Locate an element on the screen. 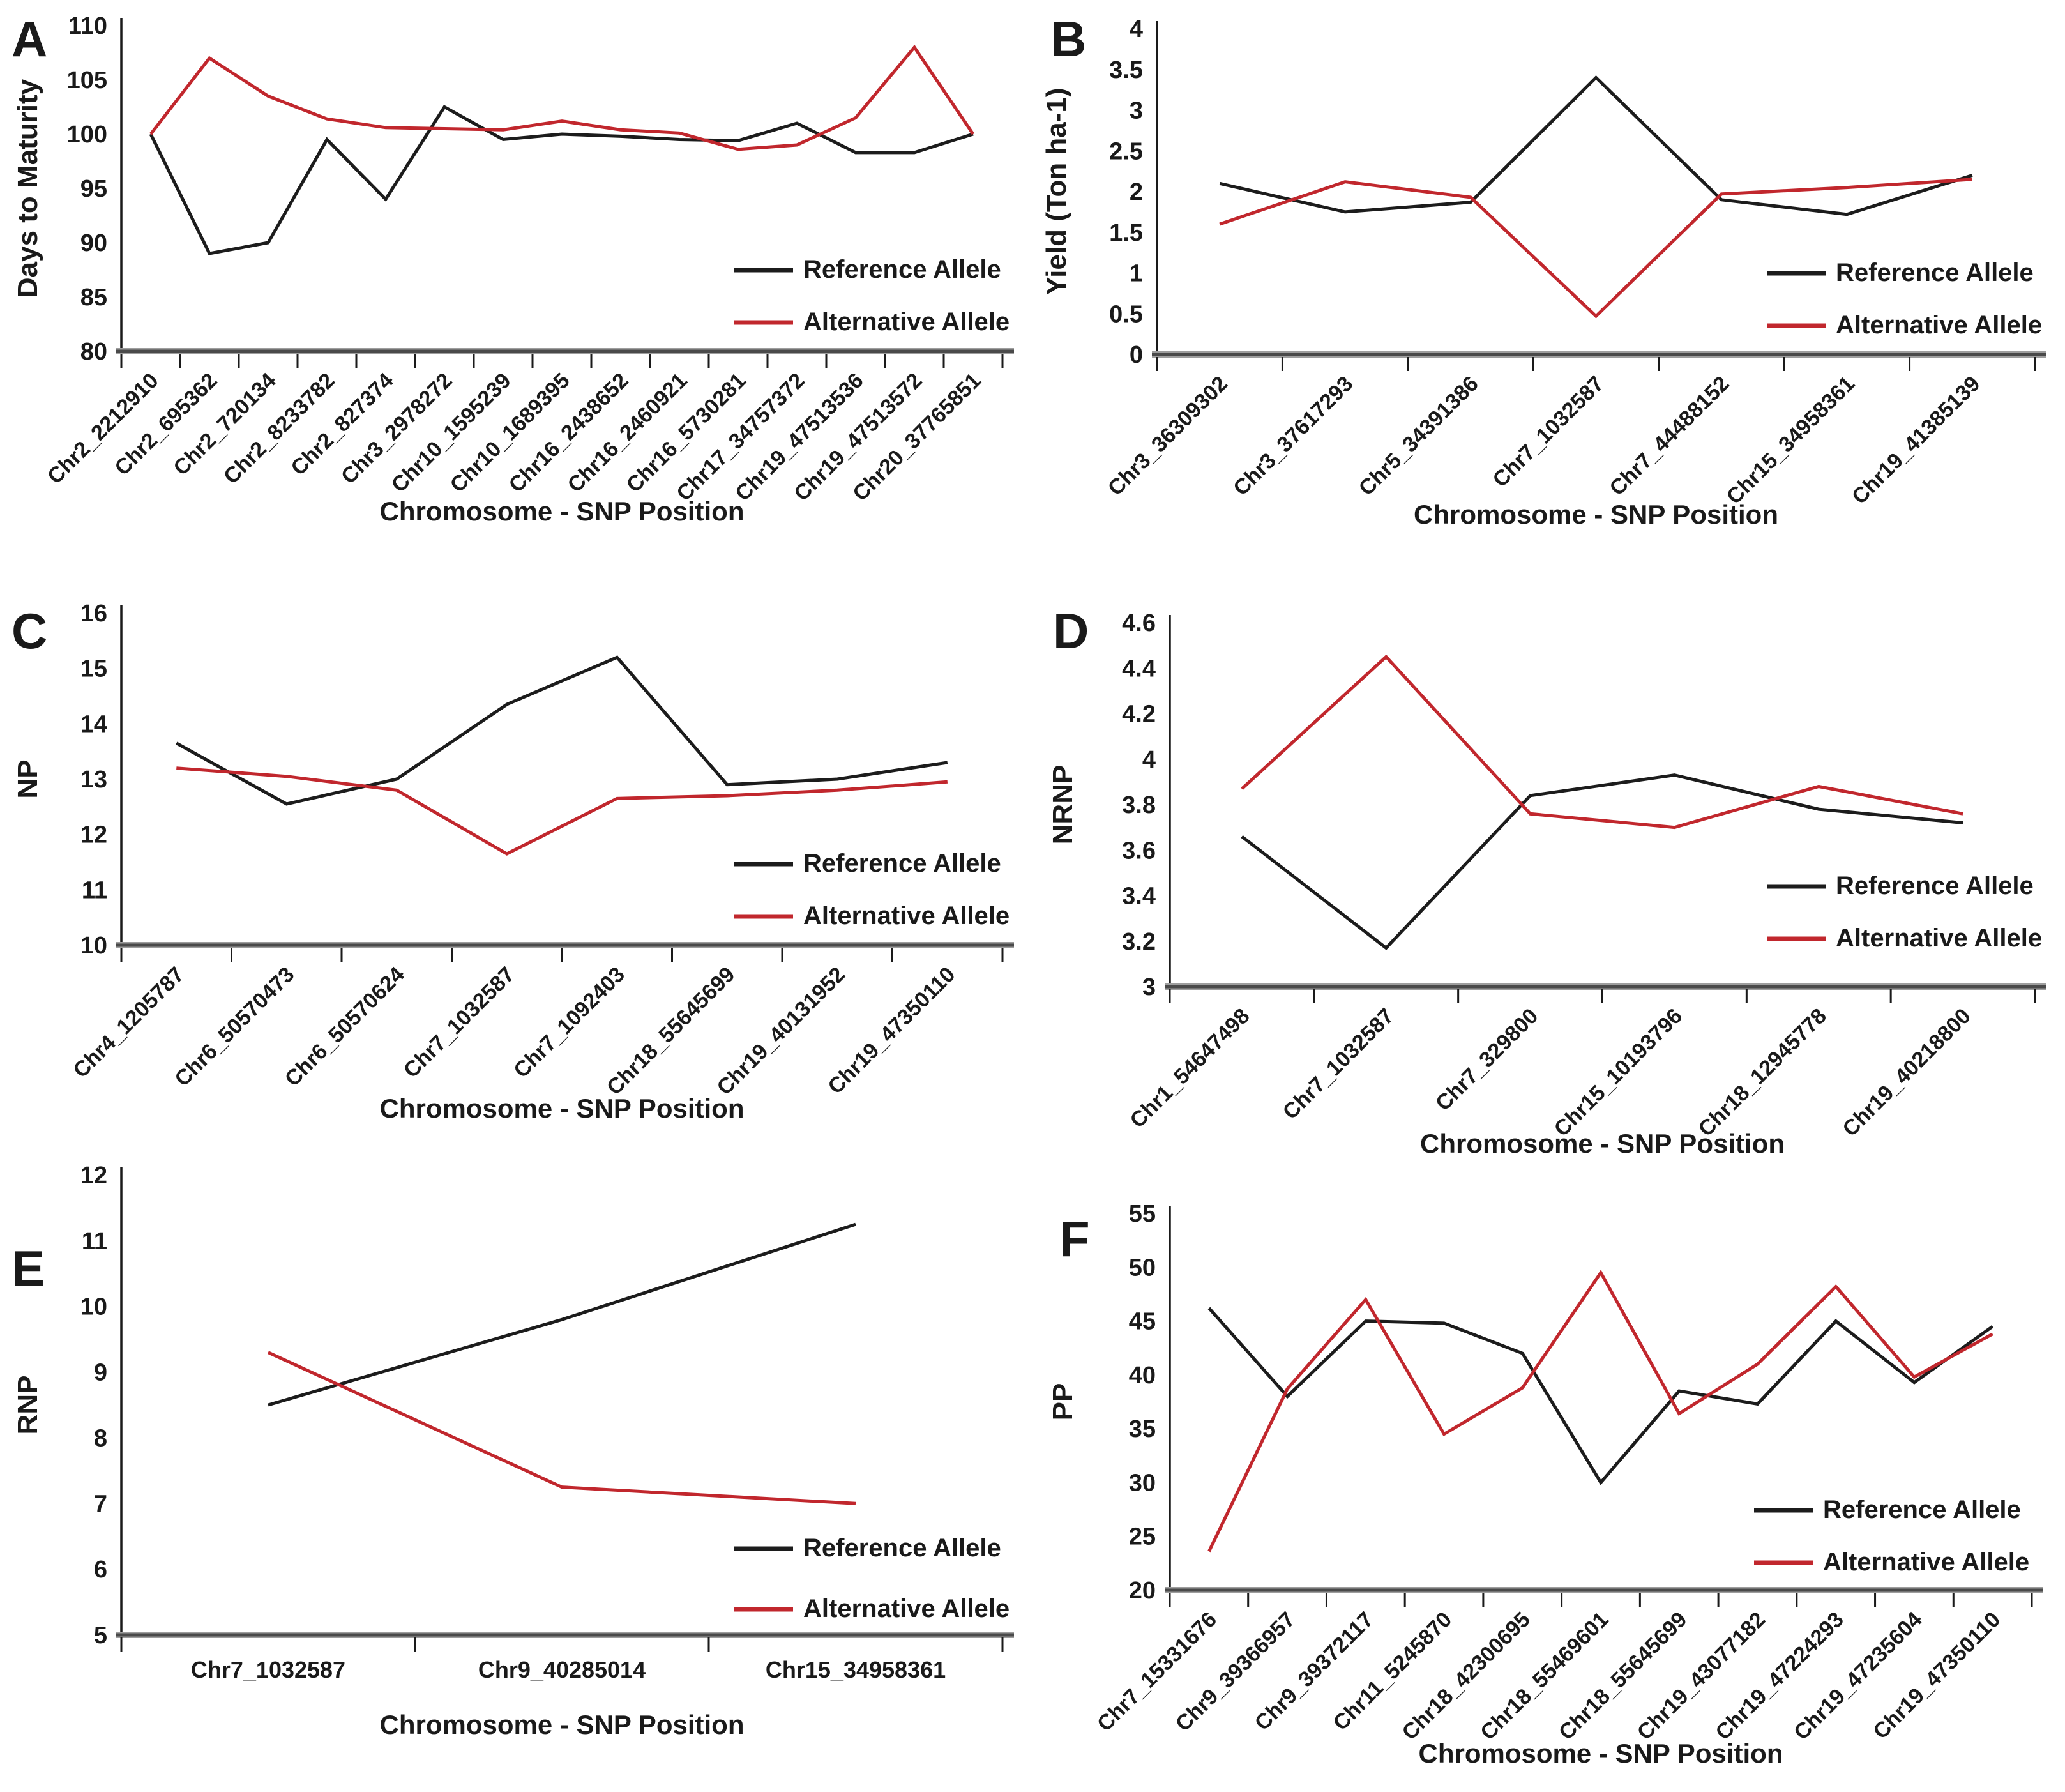  y-tick-label: 7 is located at coordinates (100, 1504).